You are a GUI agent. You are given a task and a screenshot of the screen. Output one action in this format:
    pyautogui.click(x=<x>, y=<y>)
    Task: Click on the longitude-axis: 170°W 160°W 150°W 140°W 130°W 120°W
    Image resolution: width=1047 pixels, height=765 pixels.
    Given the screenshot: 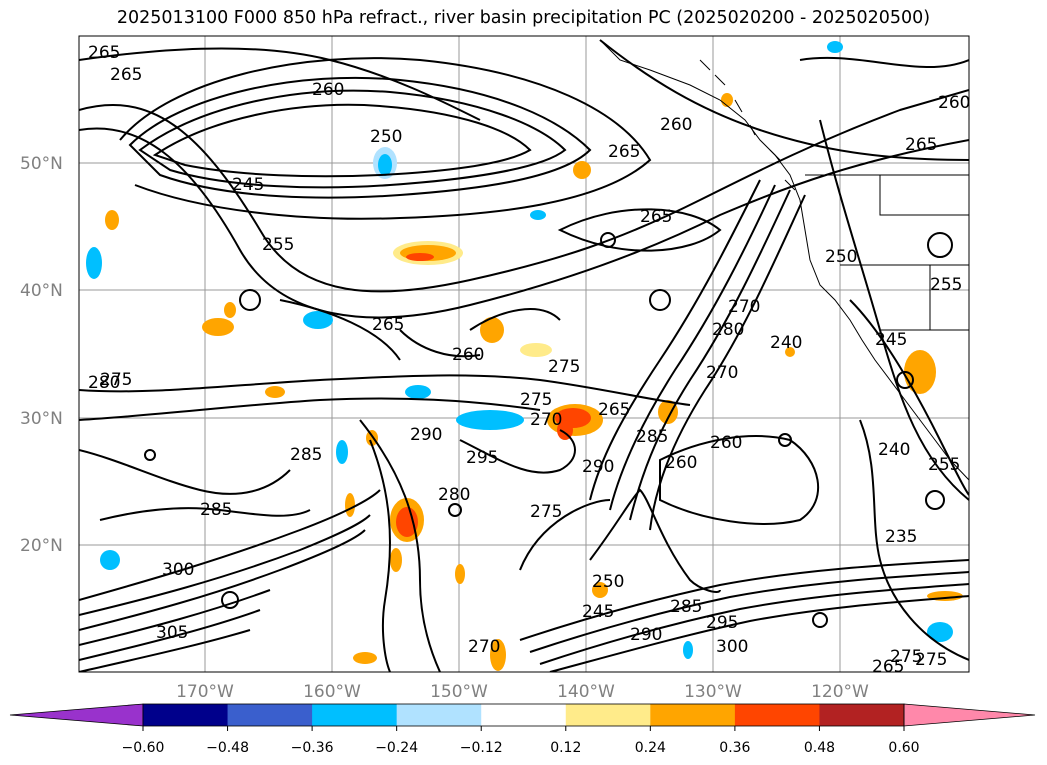 What is the action you would take?
    pyautogui.click(x=522, y=692)
    